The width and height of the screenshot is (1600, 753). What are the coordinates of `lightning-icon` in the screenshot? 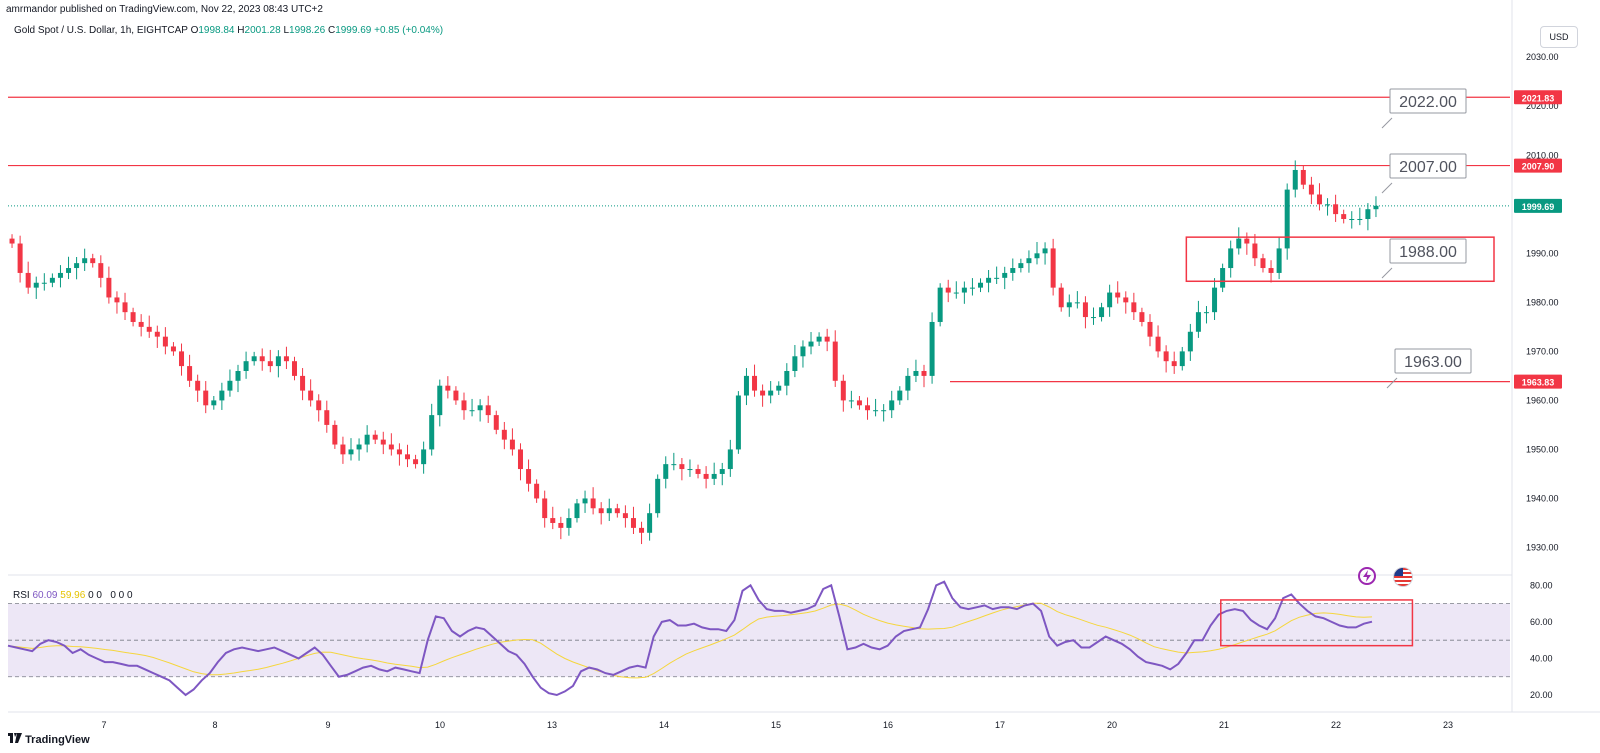 It's located at (1367, 576).